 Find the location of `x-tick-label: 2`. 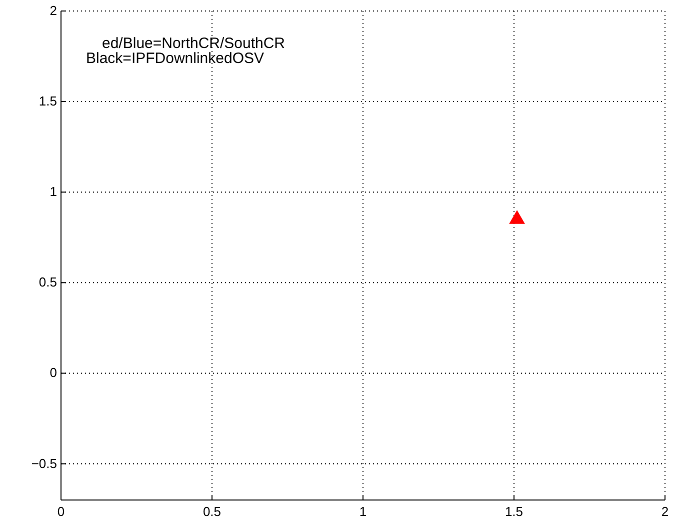

x-tick-label: 2 is located at coordinates (665, 511).